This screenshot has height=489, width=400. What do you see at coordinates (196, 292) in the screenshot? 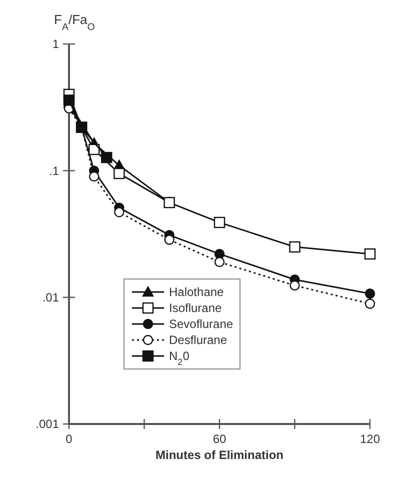
I see `legend-label: Halothane` at bounding box center [196, 292].